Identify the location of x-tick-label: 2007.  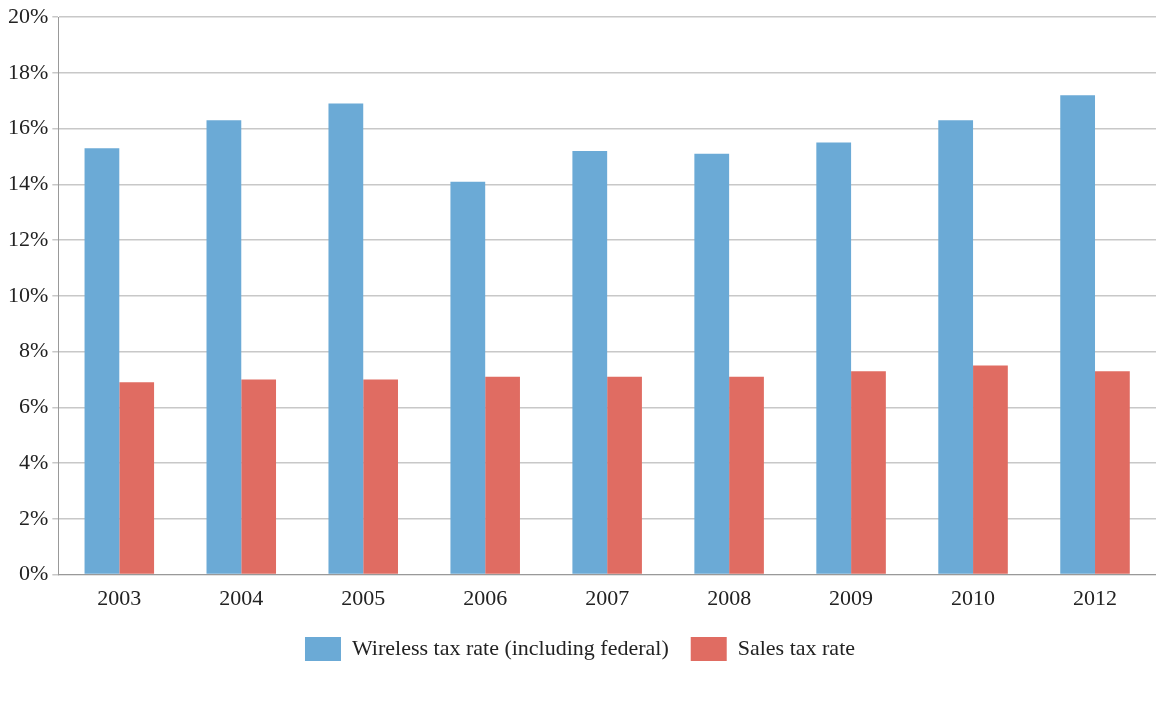
(607, 597).